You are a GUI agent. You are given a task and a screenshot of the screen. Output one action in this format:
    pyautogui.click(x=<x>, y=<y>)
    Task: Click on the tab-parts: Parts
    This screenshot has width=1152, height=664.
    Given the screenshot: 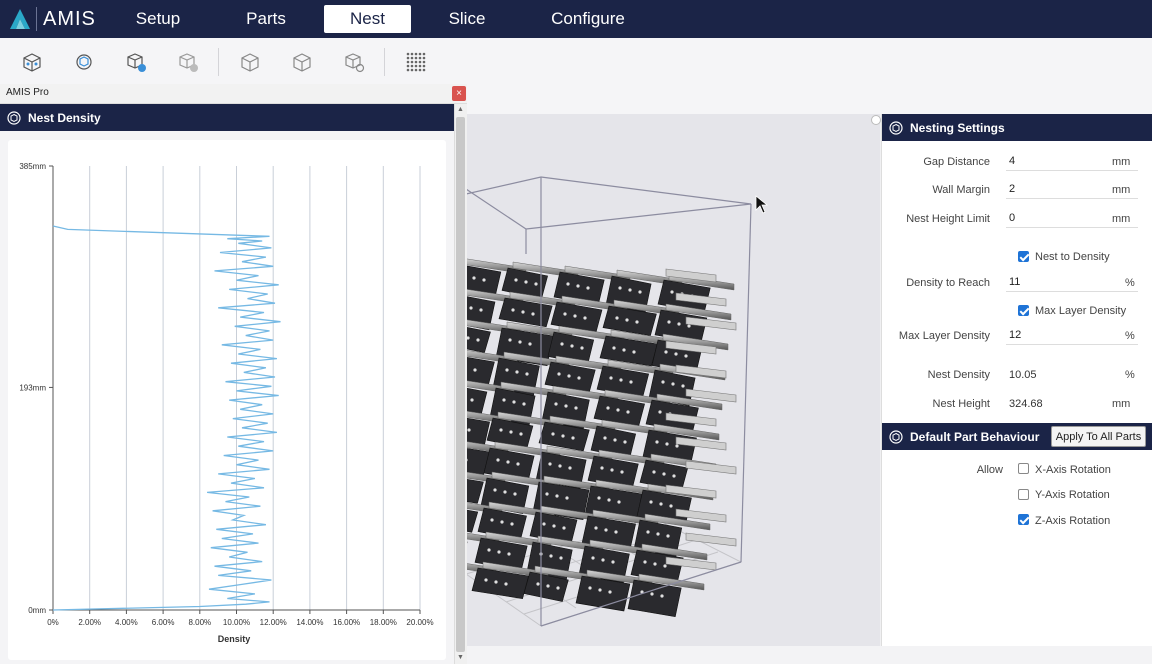 What is the action you would take?
    pyautogui.click(x=266, y=18)
    